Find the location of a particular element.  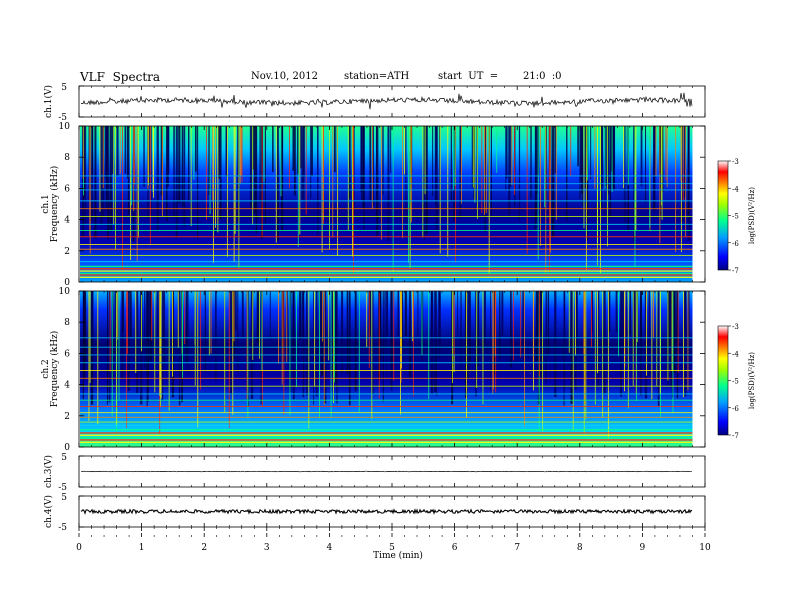

y-axis-label: Frequency (kHz) is located at coordinates (54, 369).